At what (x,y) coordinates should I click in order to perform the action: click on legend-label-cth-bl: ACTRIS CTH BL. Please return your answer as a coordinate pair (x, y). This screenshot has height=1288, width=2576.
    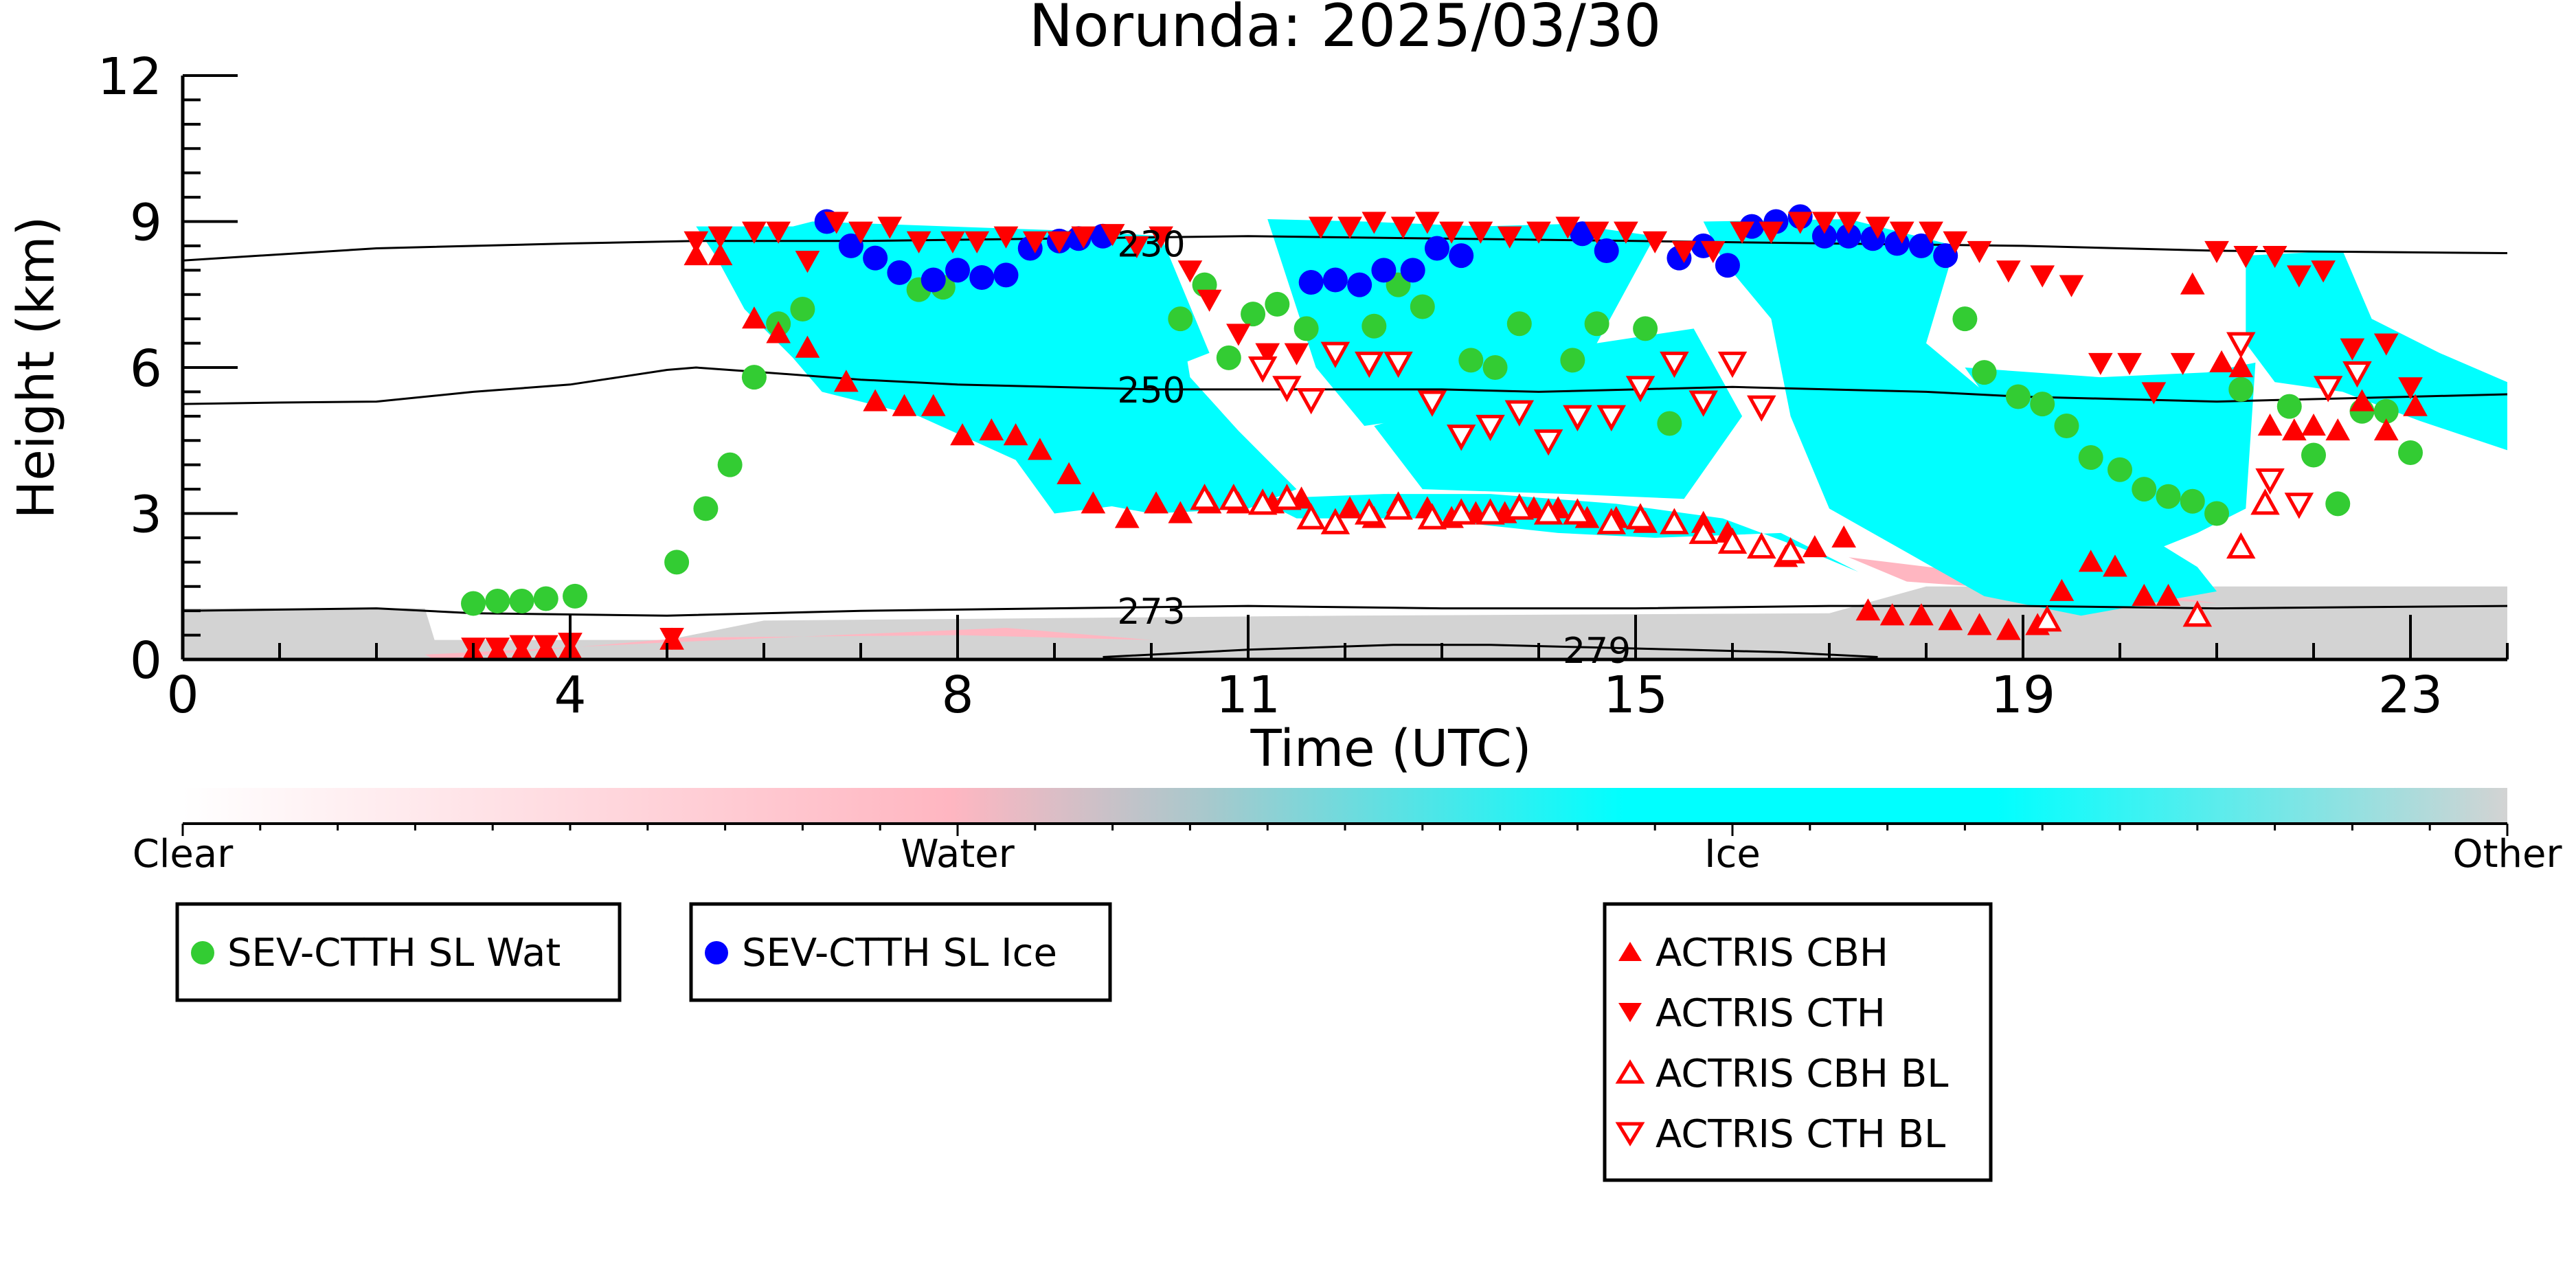
    Looking at the image, I should click on (1800, 1134).